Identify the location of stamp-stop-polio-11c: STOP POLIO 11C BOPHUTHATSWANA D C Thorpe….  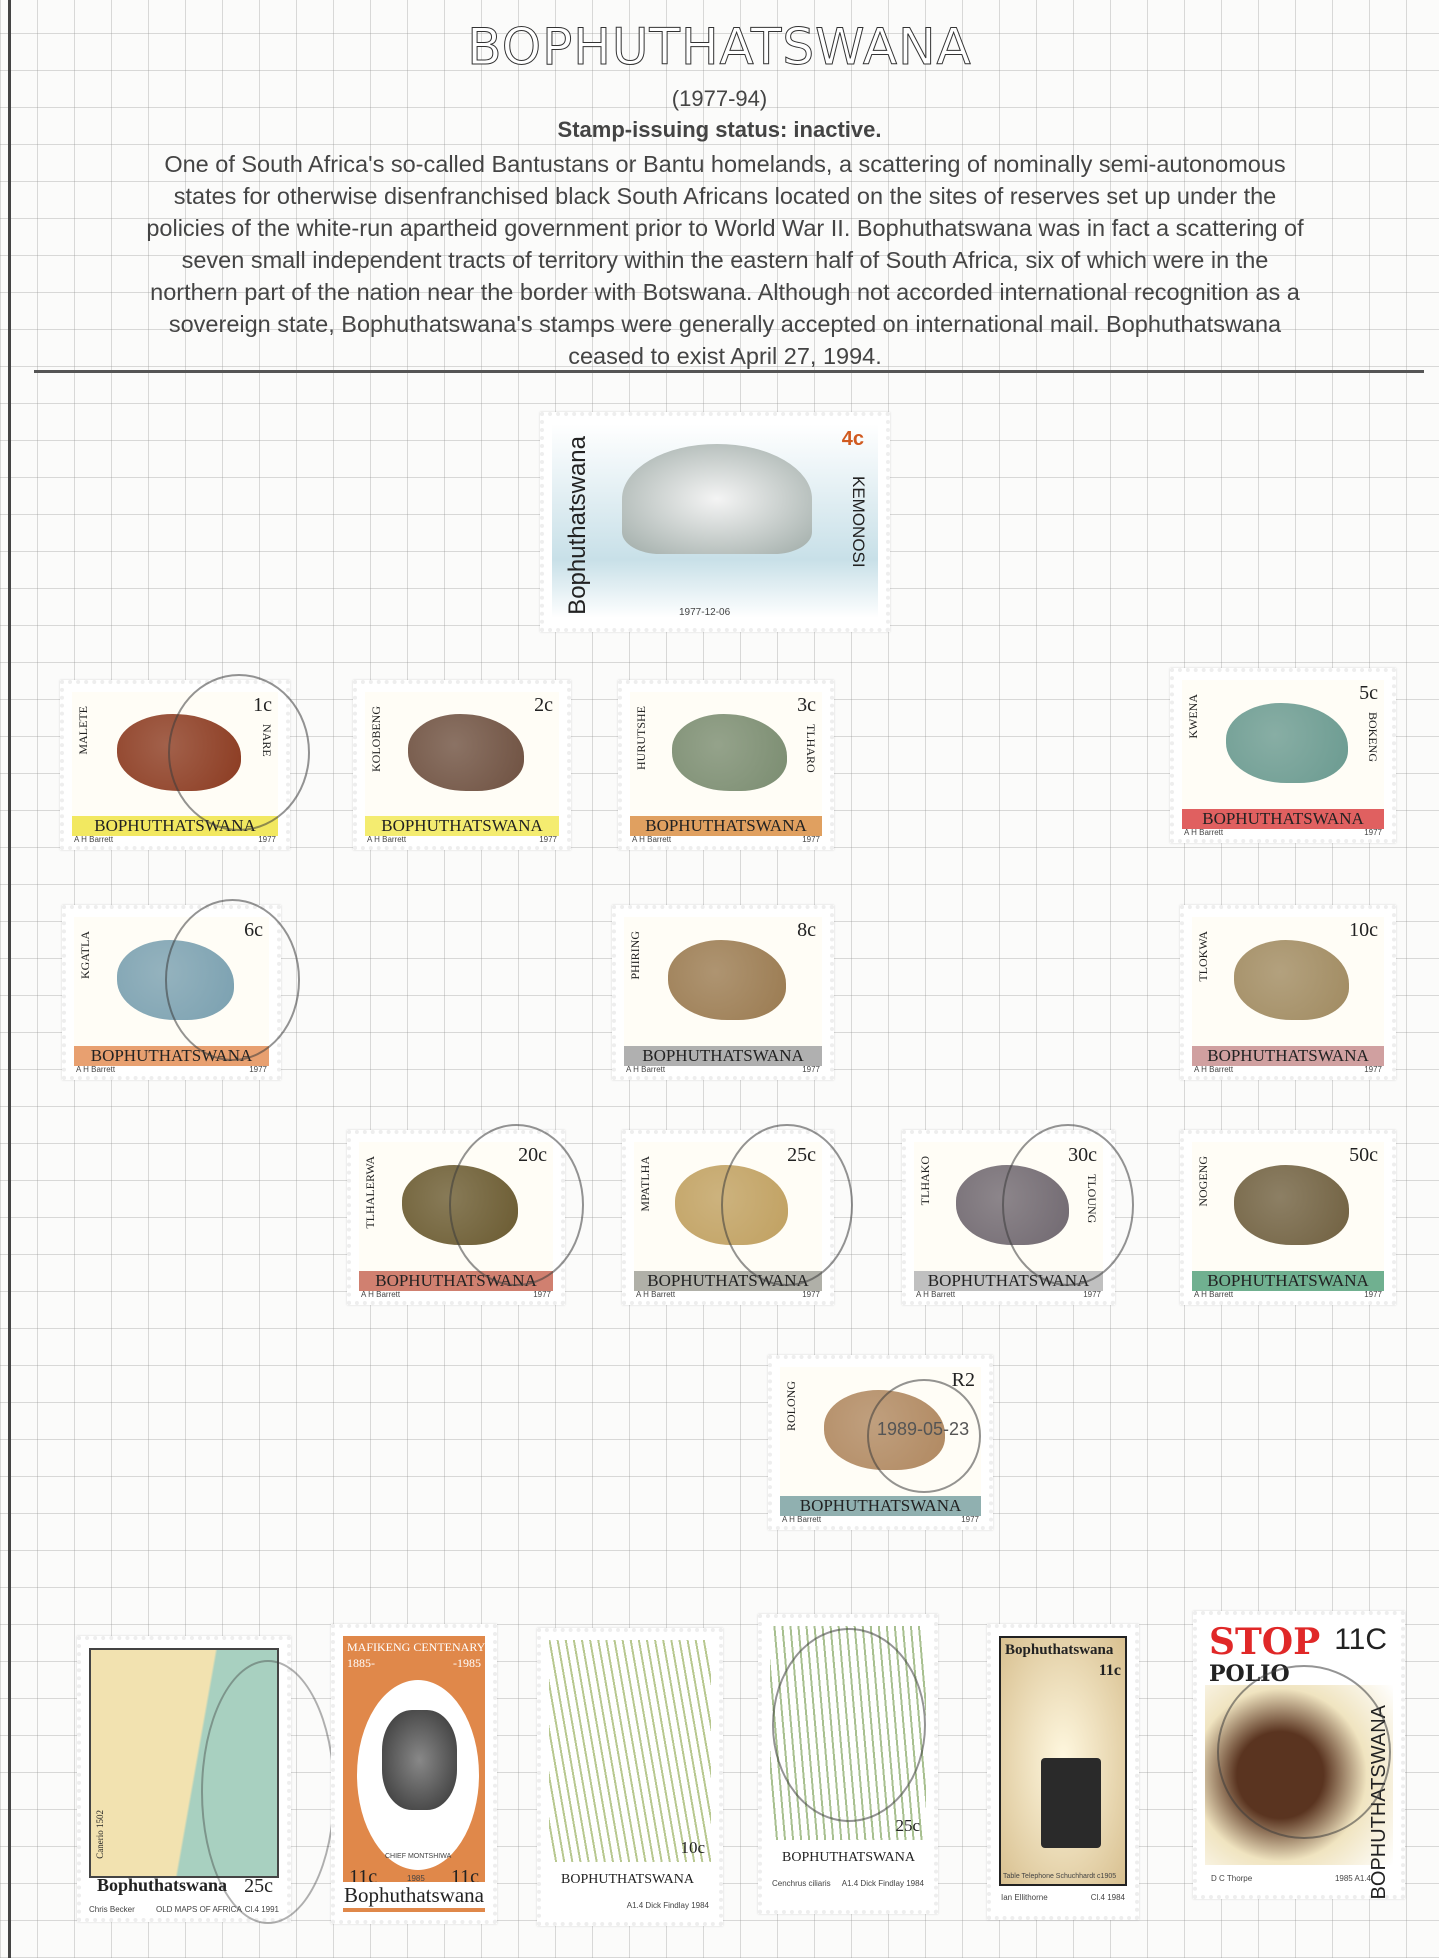
(1299, 1755).